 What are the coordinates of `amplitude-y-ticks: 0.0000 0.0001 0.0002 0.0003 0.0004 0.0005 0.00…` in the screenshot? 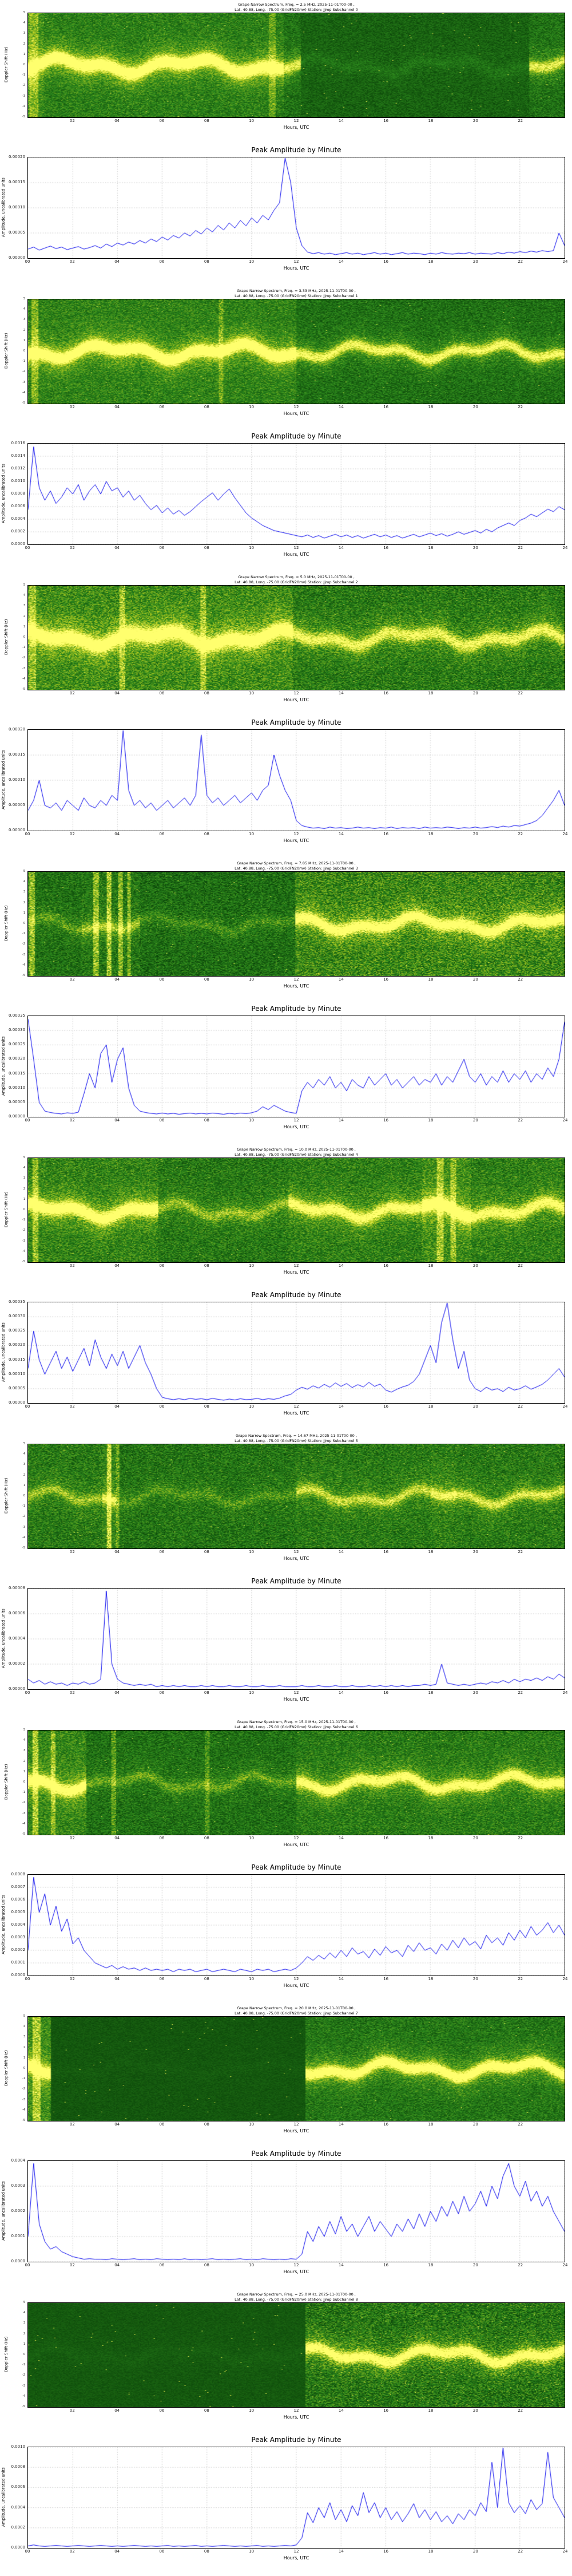 It's located at (13, 1924).